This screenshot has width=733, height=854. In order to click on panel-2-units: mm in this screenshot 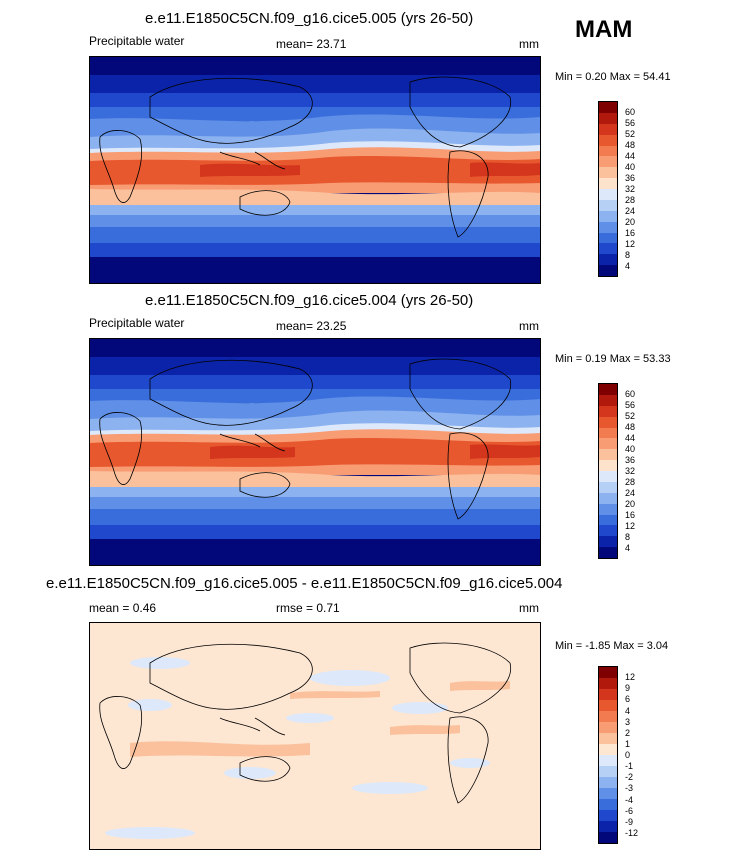, I will do `click(529, 326)`.